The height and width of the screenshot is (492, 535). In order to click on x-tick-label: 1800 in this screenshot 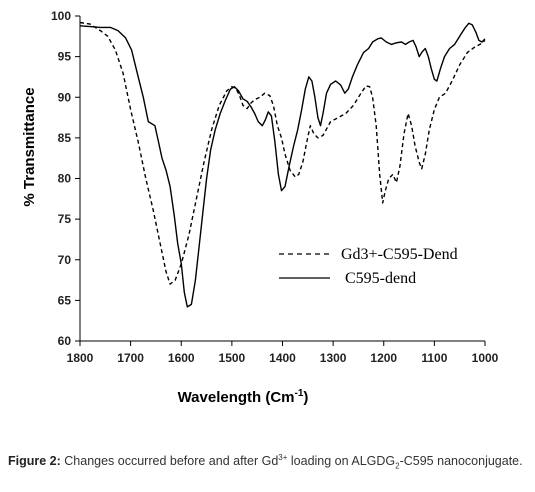, I will do `click(80, 358)`.